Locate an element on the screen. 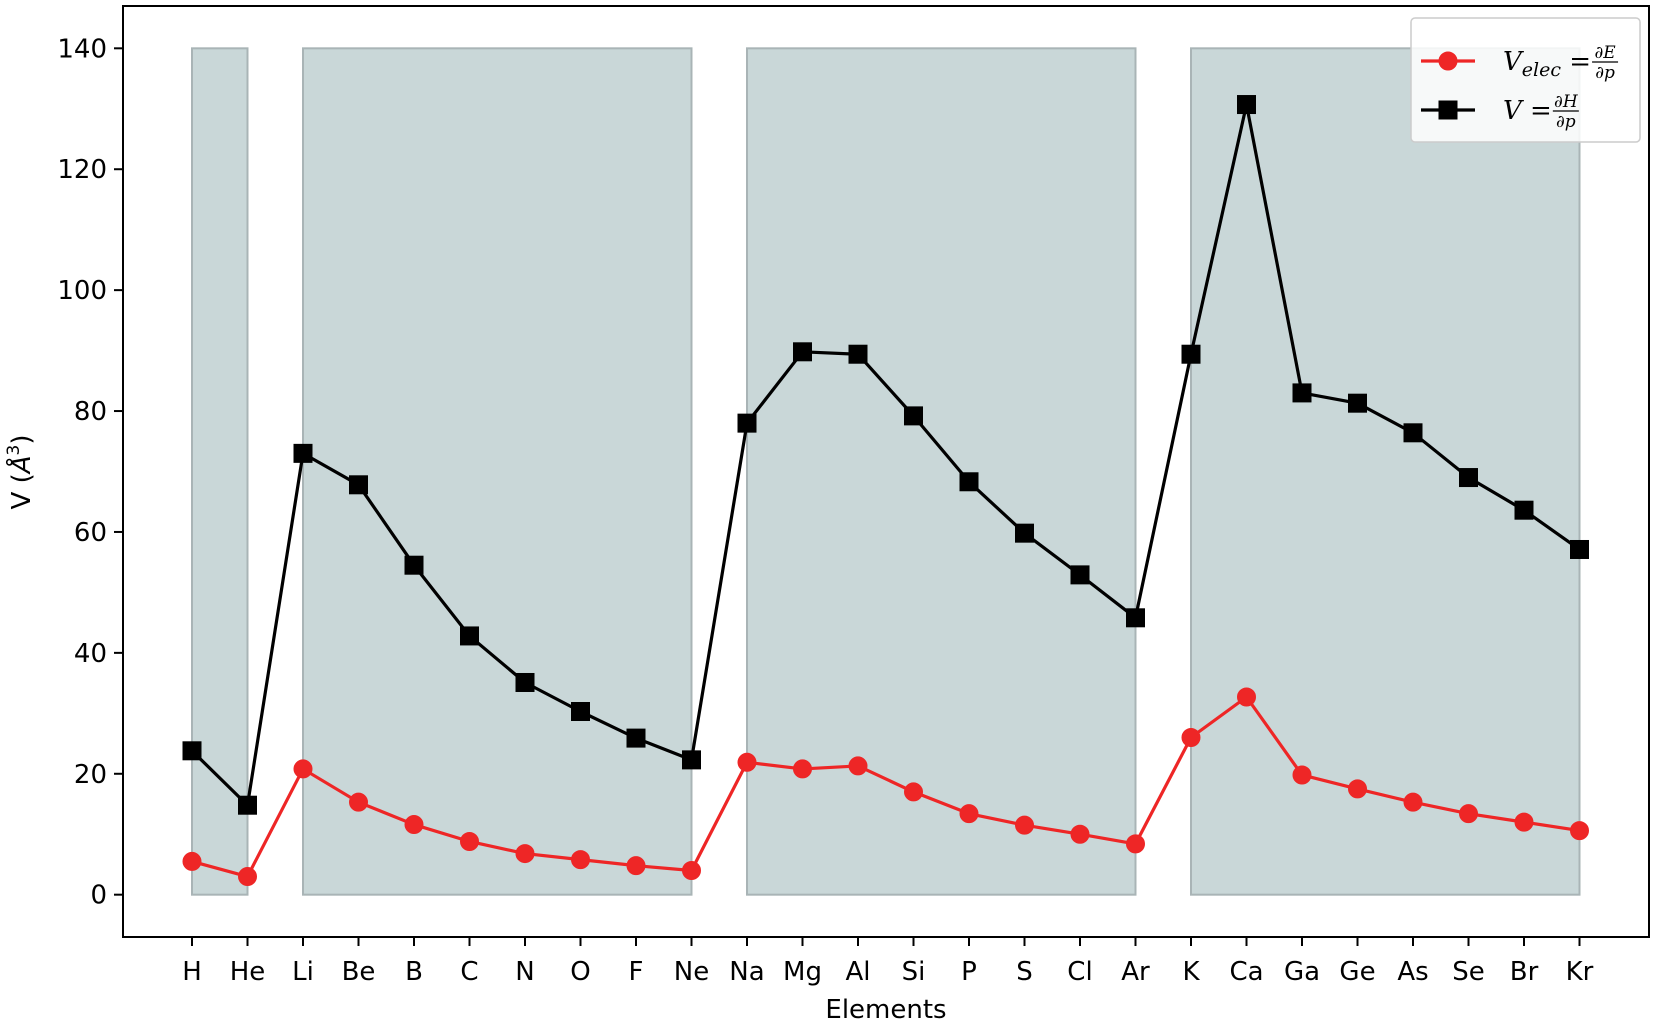 Image resolution: width=1655 pixels, height=1024 pixels. y-axis-title-unit: Å is located at coordinates (21, 465).